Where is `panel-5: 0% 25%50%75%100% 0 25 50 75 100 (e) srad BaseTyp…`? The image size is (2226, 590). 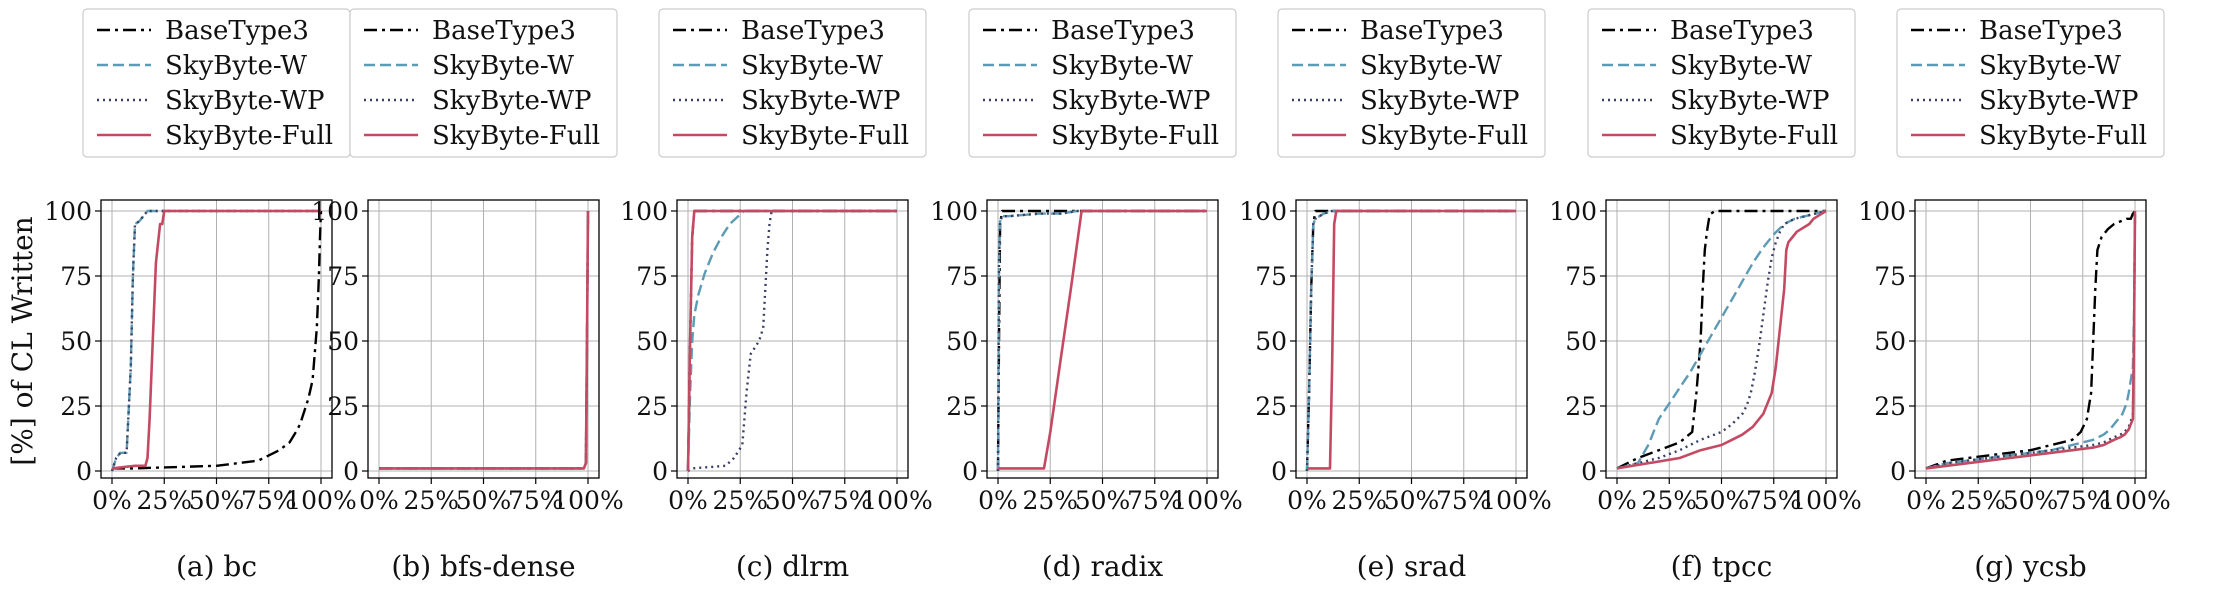
panel-5: 0% 25%50%75%100% 0 25 50 75 100 (e) srad BaseTyp… is located at coordinates (1395, 295).